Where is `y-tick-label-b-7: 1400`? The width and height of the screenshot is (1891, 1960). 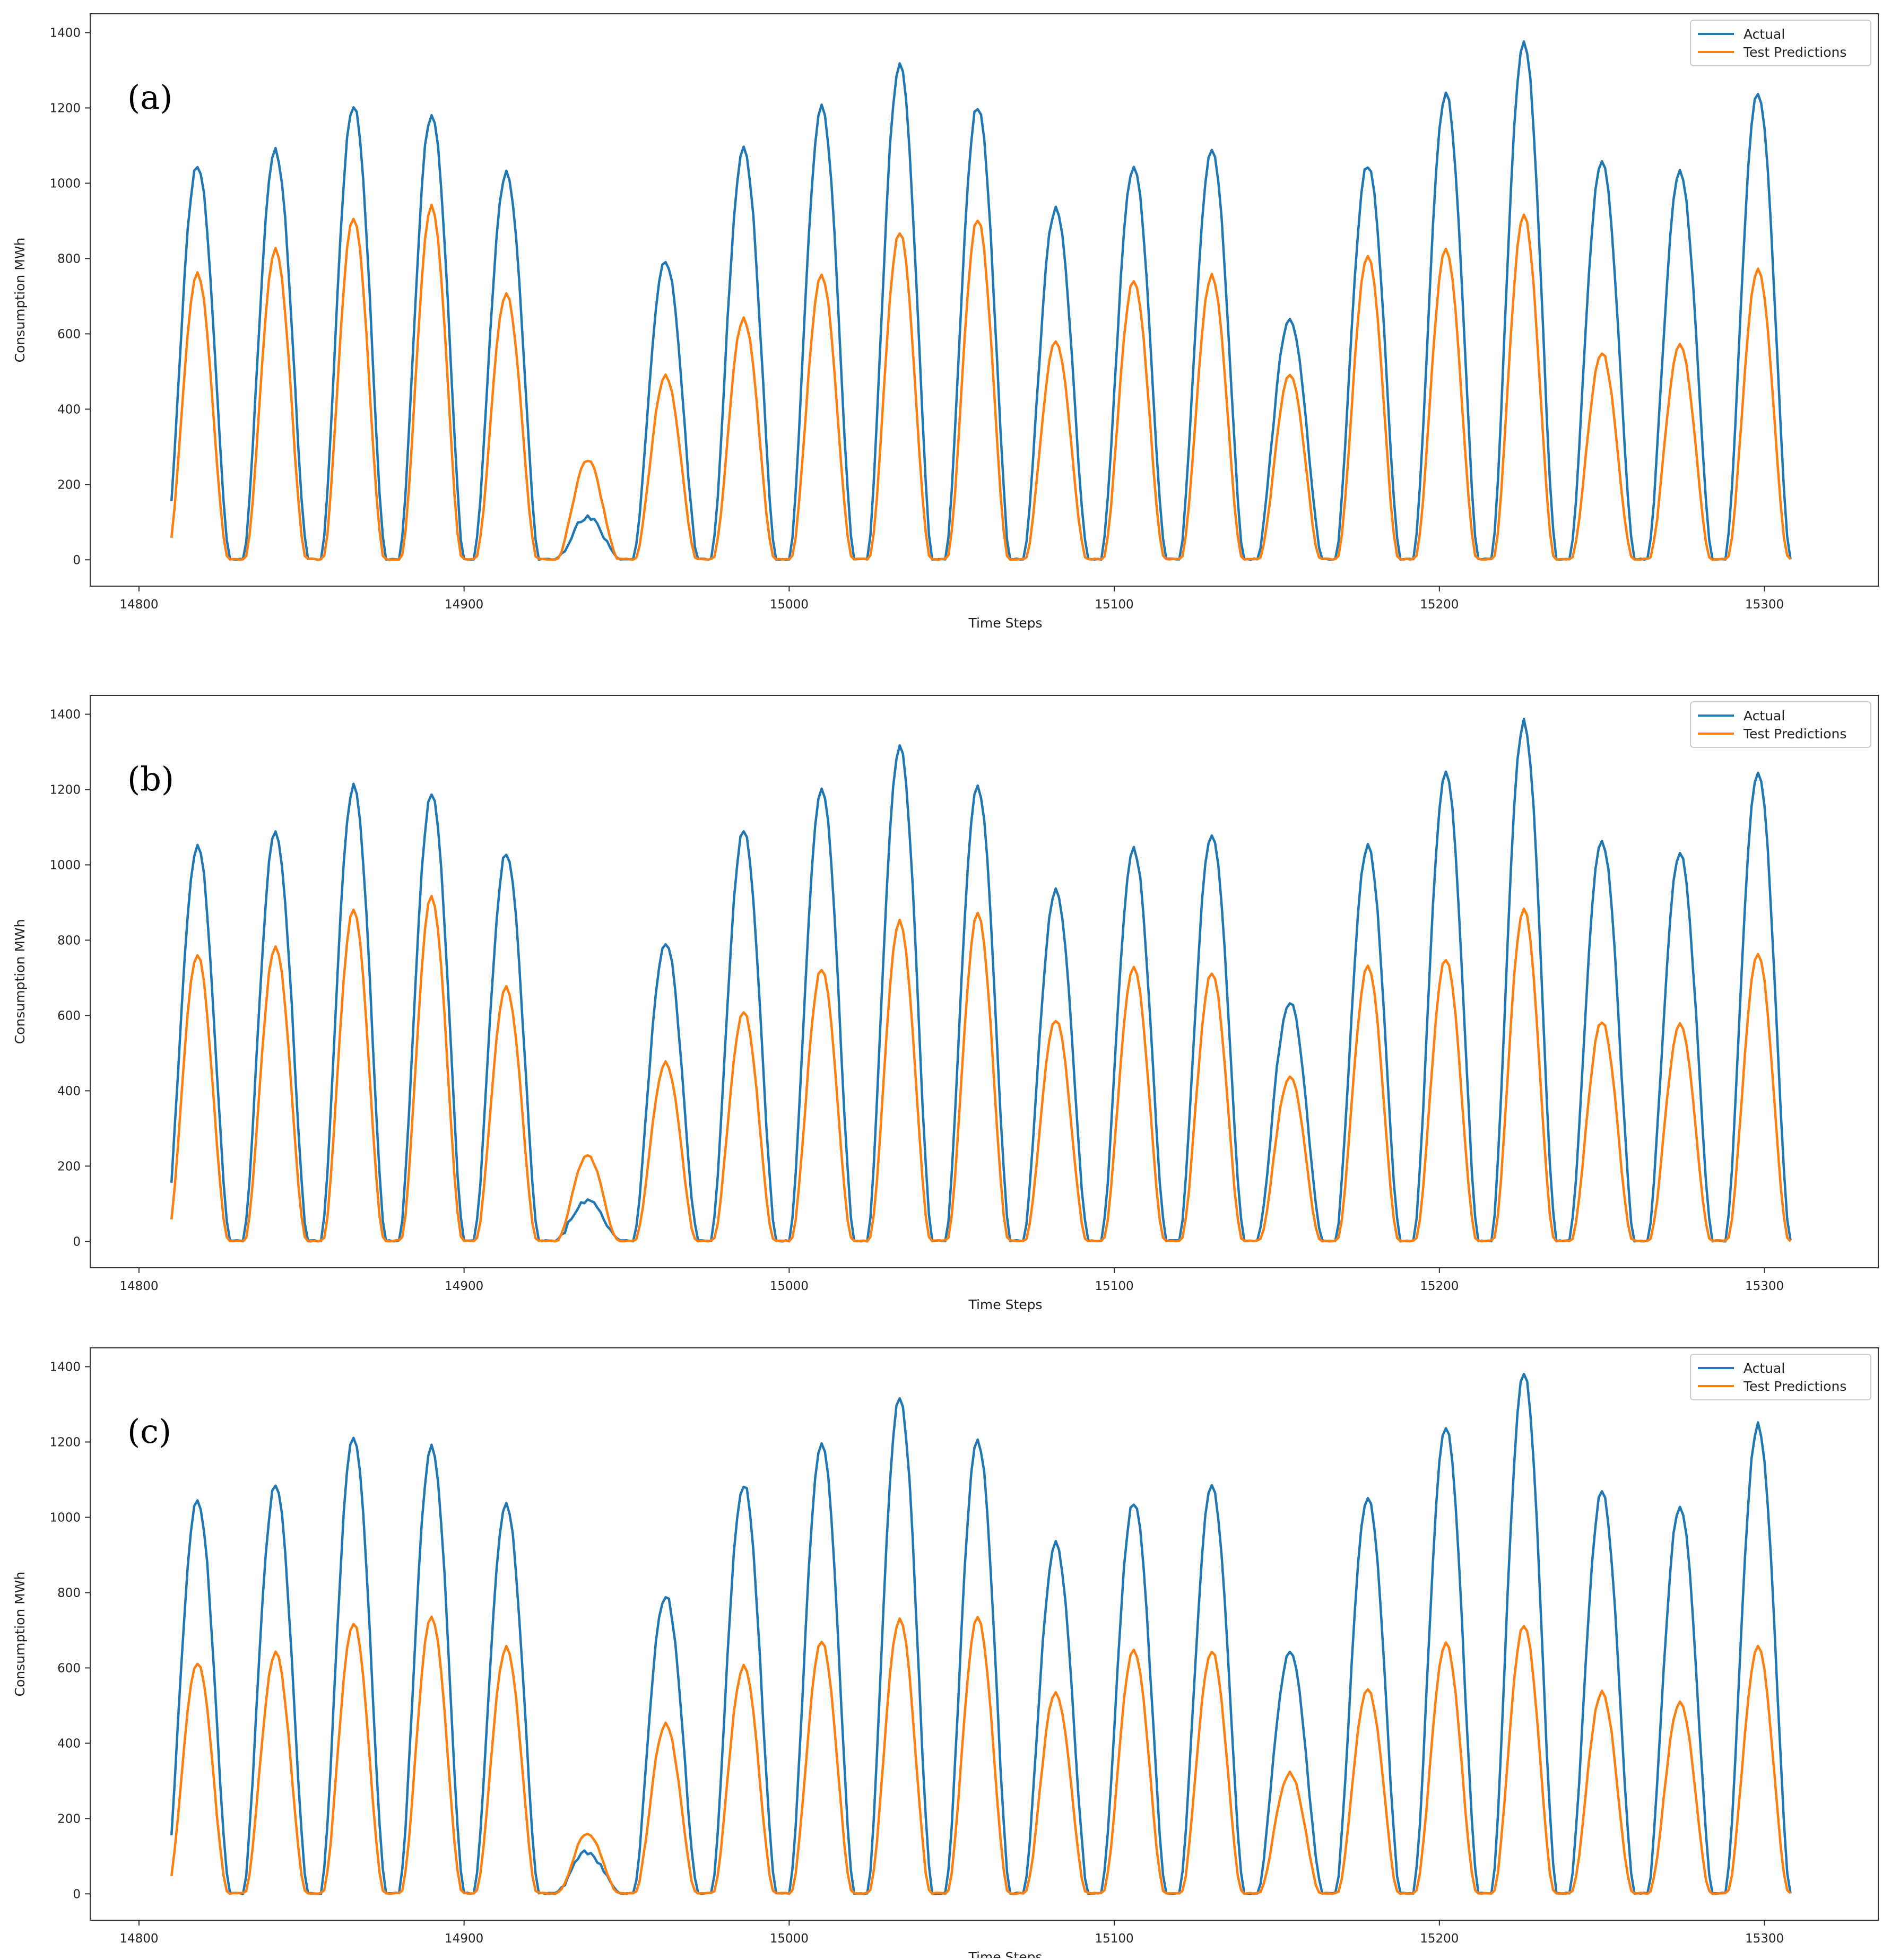 y-tick-label-b-7: 1400 is located at coordinates (65, 714).